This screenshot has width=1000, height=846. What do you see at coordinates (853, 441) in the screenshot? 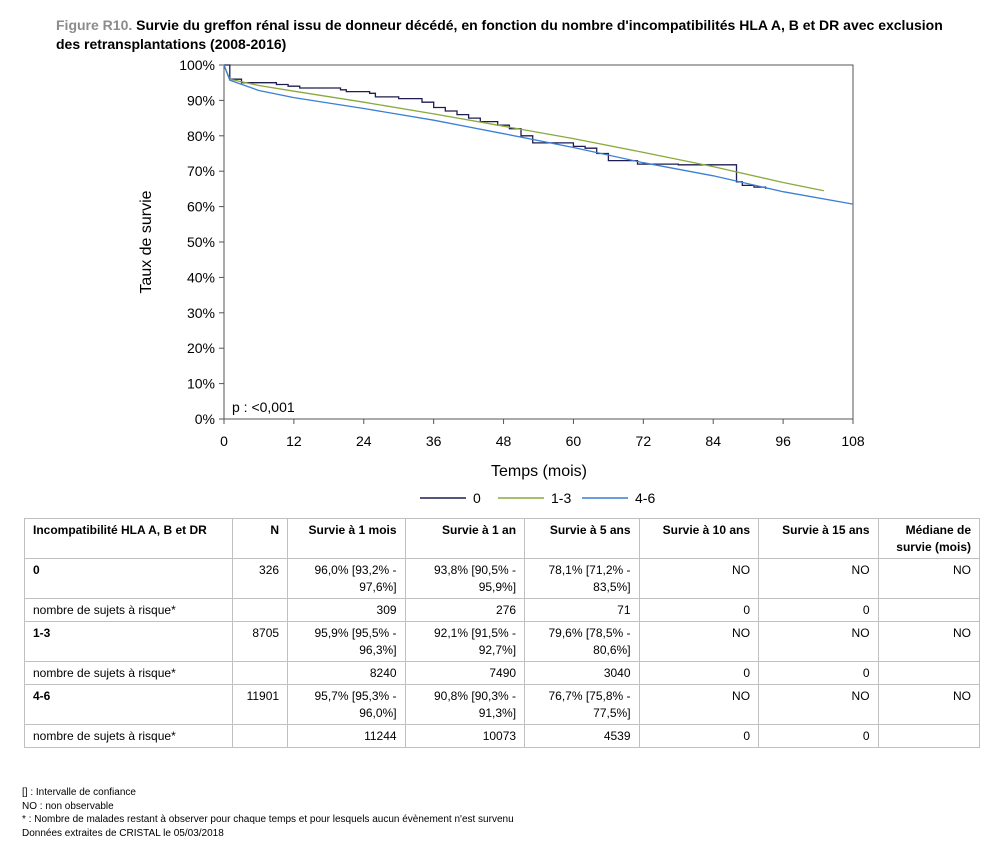
I see `x-tick-label: 108` at bounding box center [853, 441].